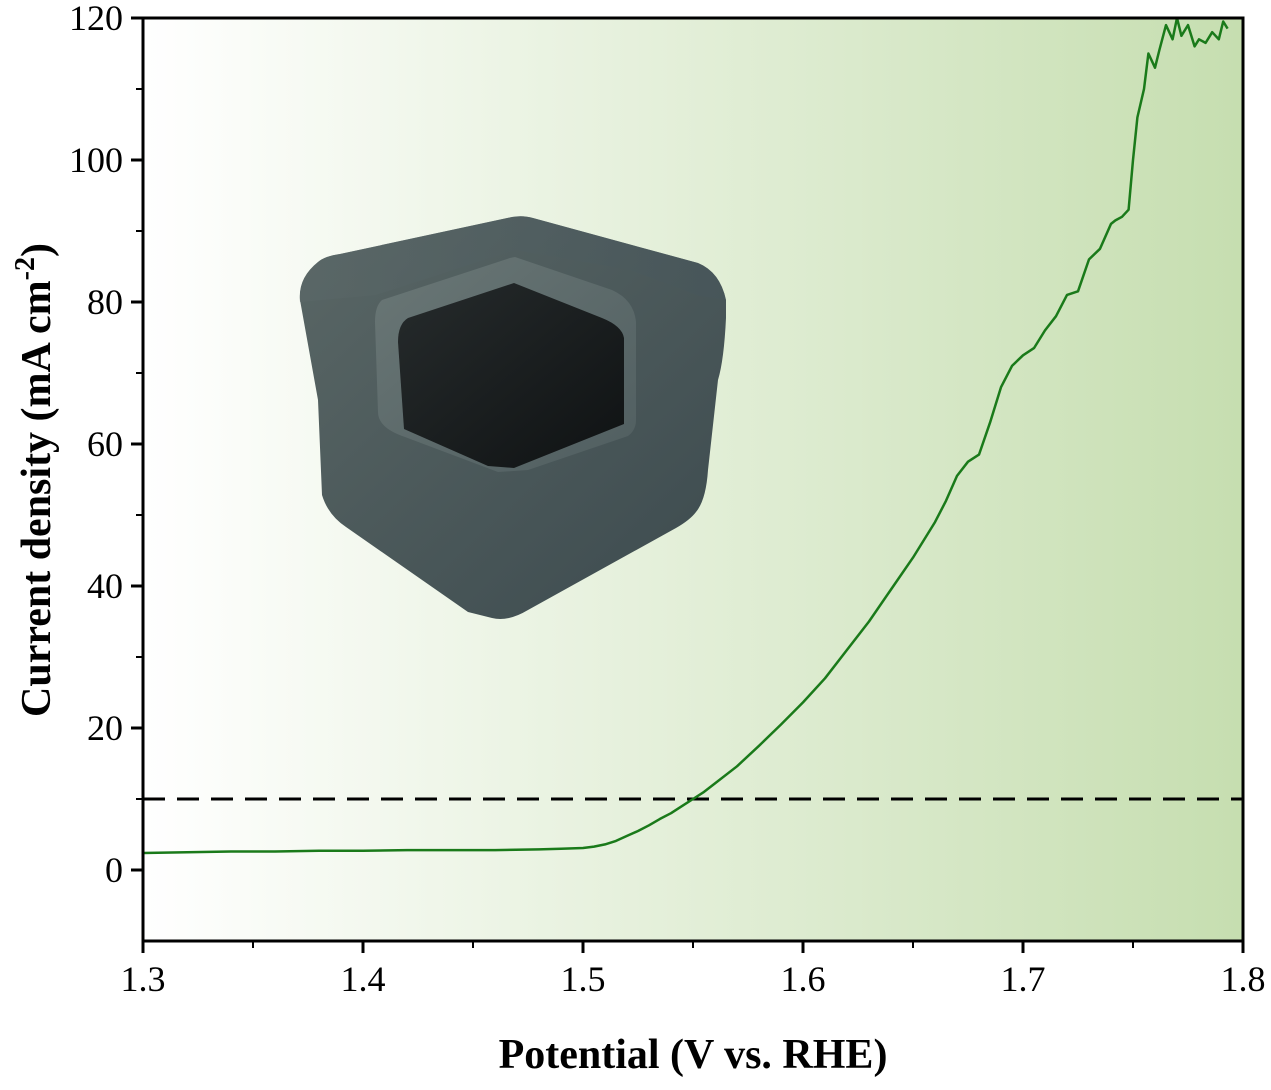  Describe the element at coordinates (803, 979) in the screenshot. I see `x-tick-label: 1.6` at that location.